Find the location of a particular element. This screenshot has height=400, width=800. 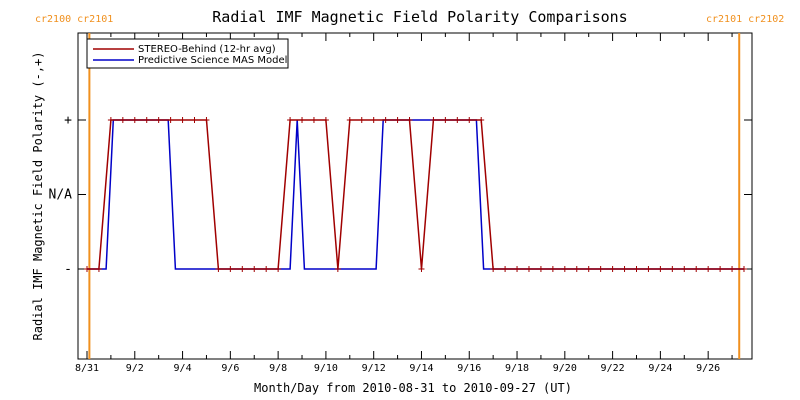

y-axis-label: Radial IMF Magnetic Field Polarity (-,+) is located at coordinates (38, 196).